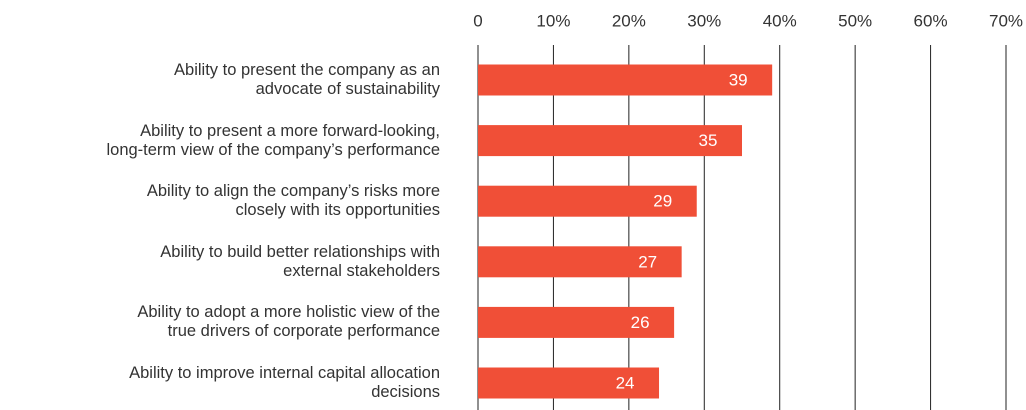 This screenshot has width=1026, height=410. What do you see at coordinates (662, 201) in the screenshot?
I see `value-label: 29` at bounding box center [662, 201].